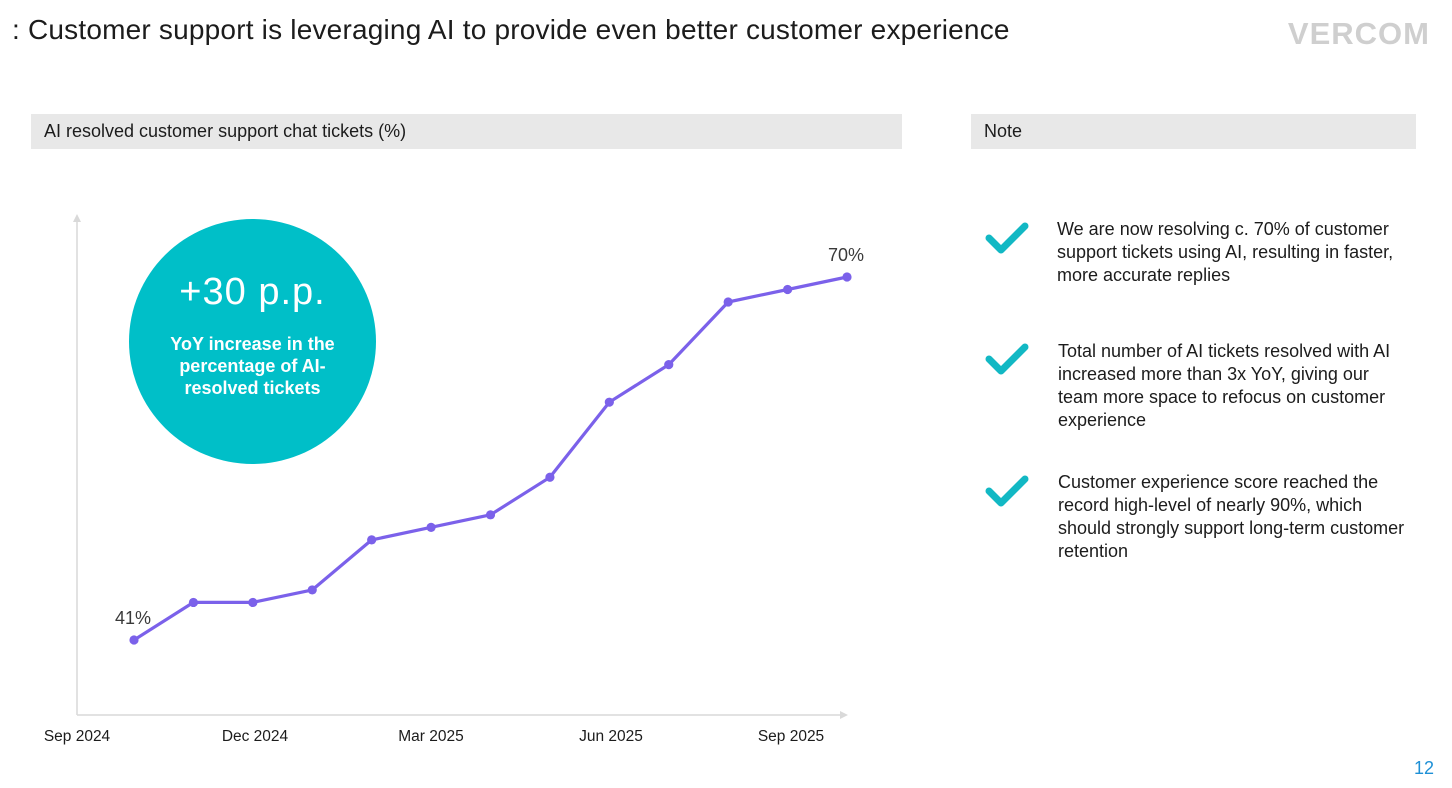 The image size is (1452, 788). Describe the element at coordinates (77, 218) in the screenshot. I see `y-axis-arrow` at that location.